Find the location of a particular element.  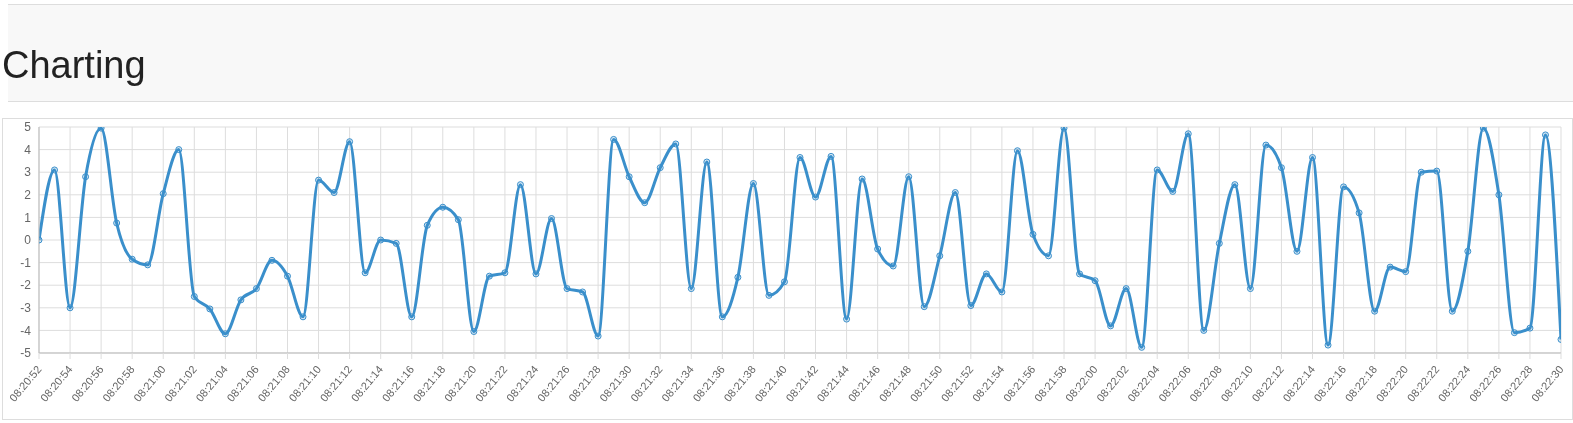

y-tick-label: 5 is located at coordinates (28, 127).